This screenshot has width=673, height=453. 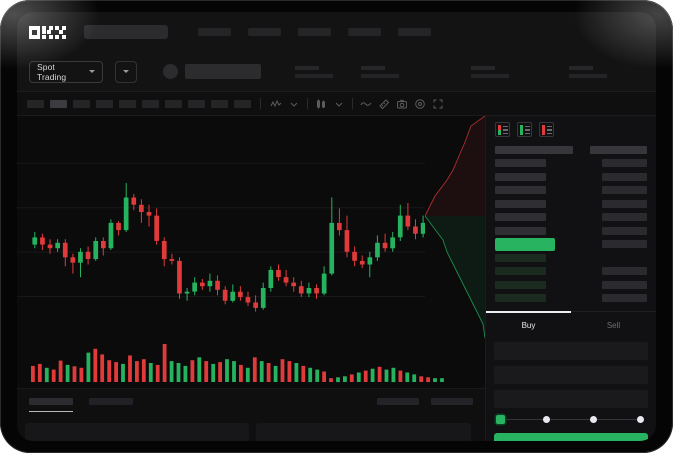 What do you see at coordinates (524, 129) in the screenshot?
I see `orderbook-bids-icon` at bounding box center [524, 129].